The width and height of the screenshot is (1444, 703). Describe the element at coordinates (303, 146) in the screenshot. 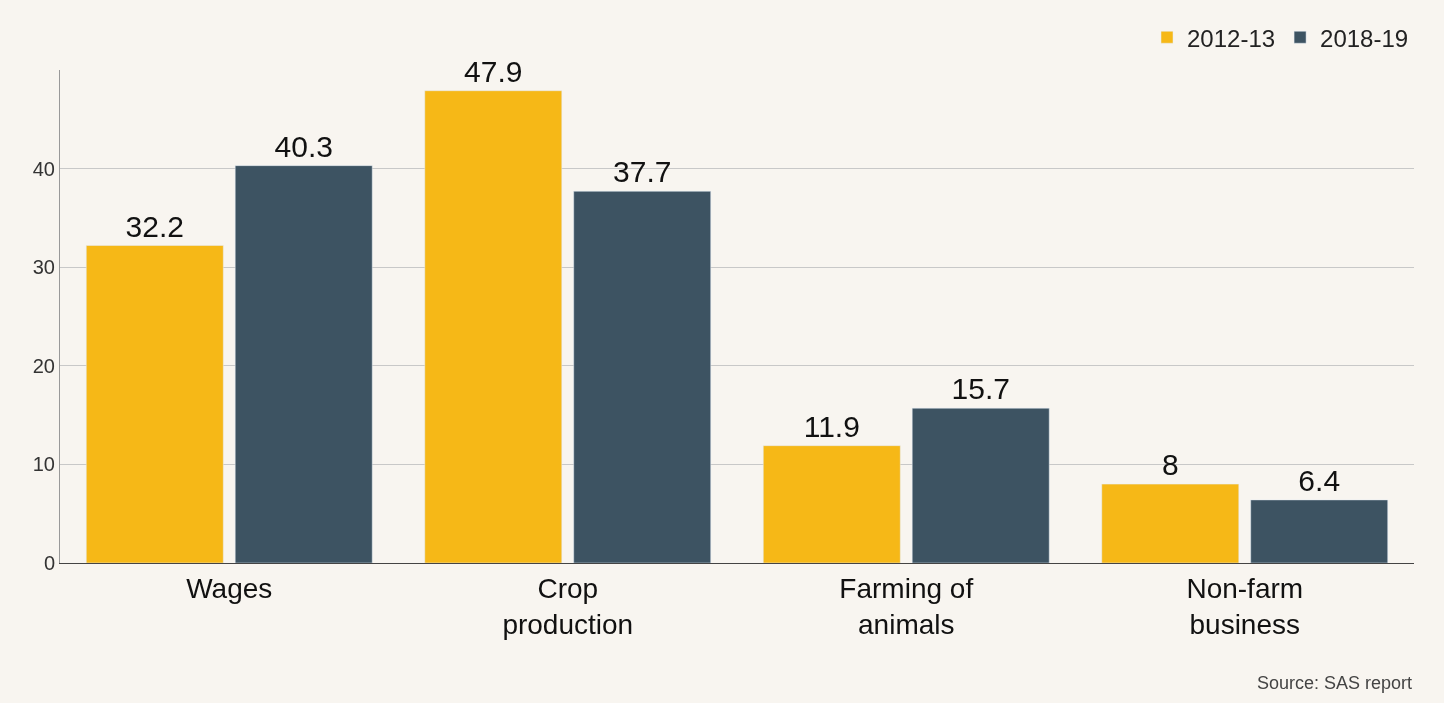

I see `data-label: 40.3` at that location.